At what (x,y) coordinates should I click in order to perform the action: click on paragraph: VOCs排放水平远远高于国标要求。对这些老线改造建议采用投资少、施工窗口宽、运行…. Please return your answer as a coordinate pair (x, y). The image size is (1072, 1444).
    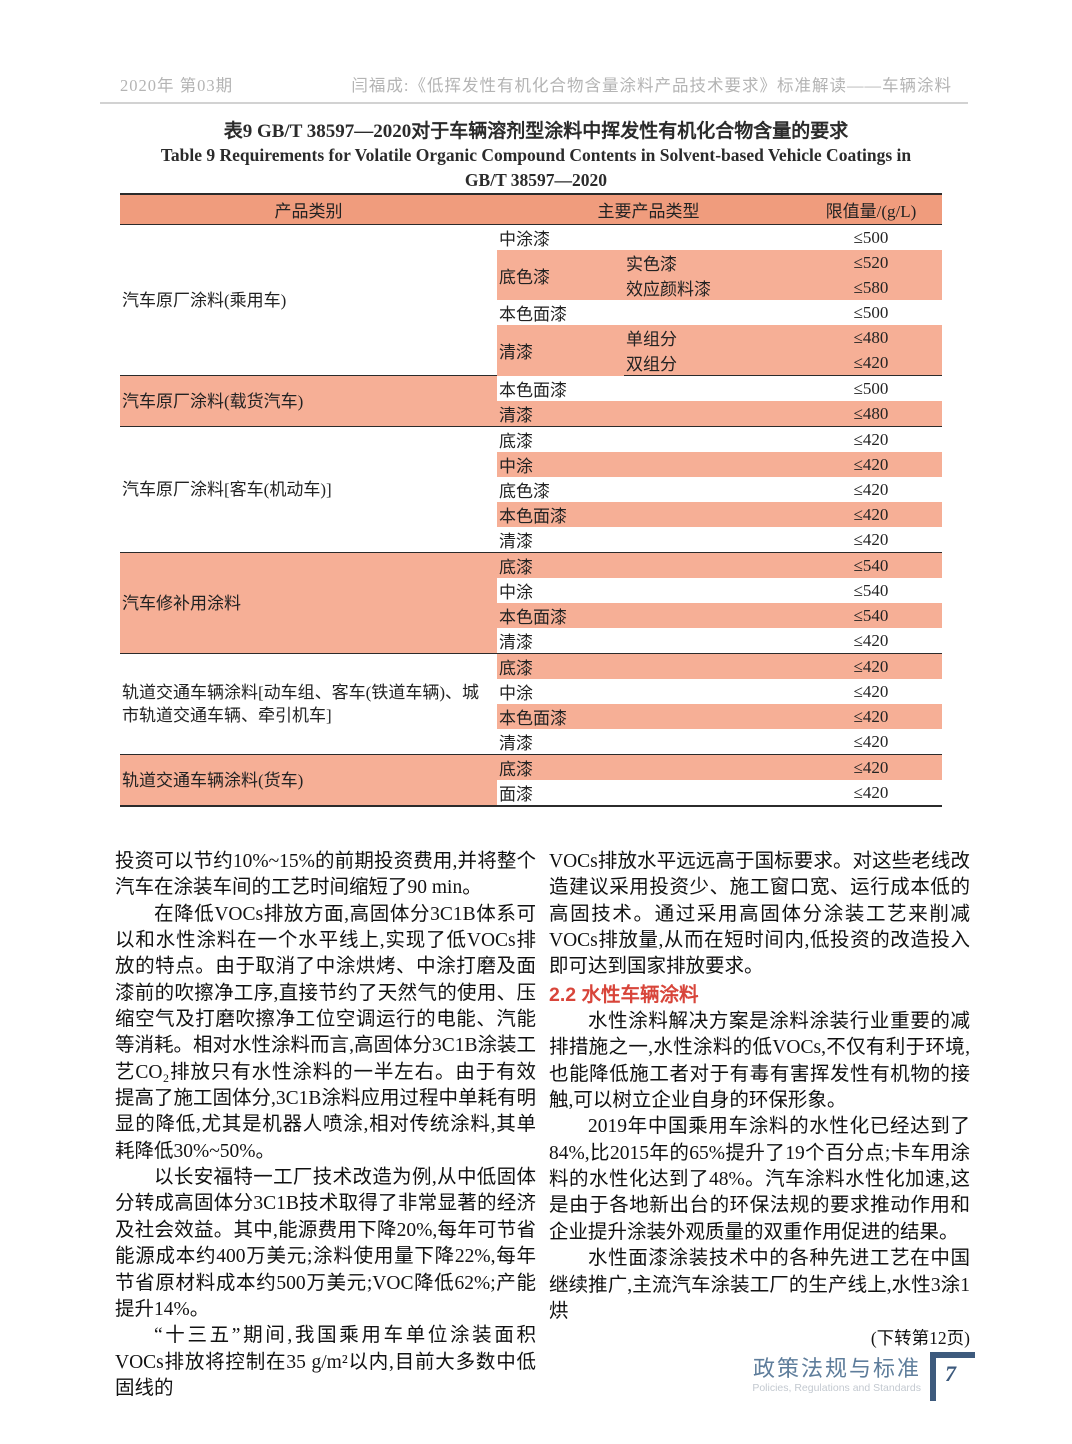
    Looking at the image, I should click on (759, 914).